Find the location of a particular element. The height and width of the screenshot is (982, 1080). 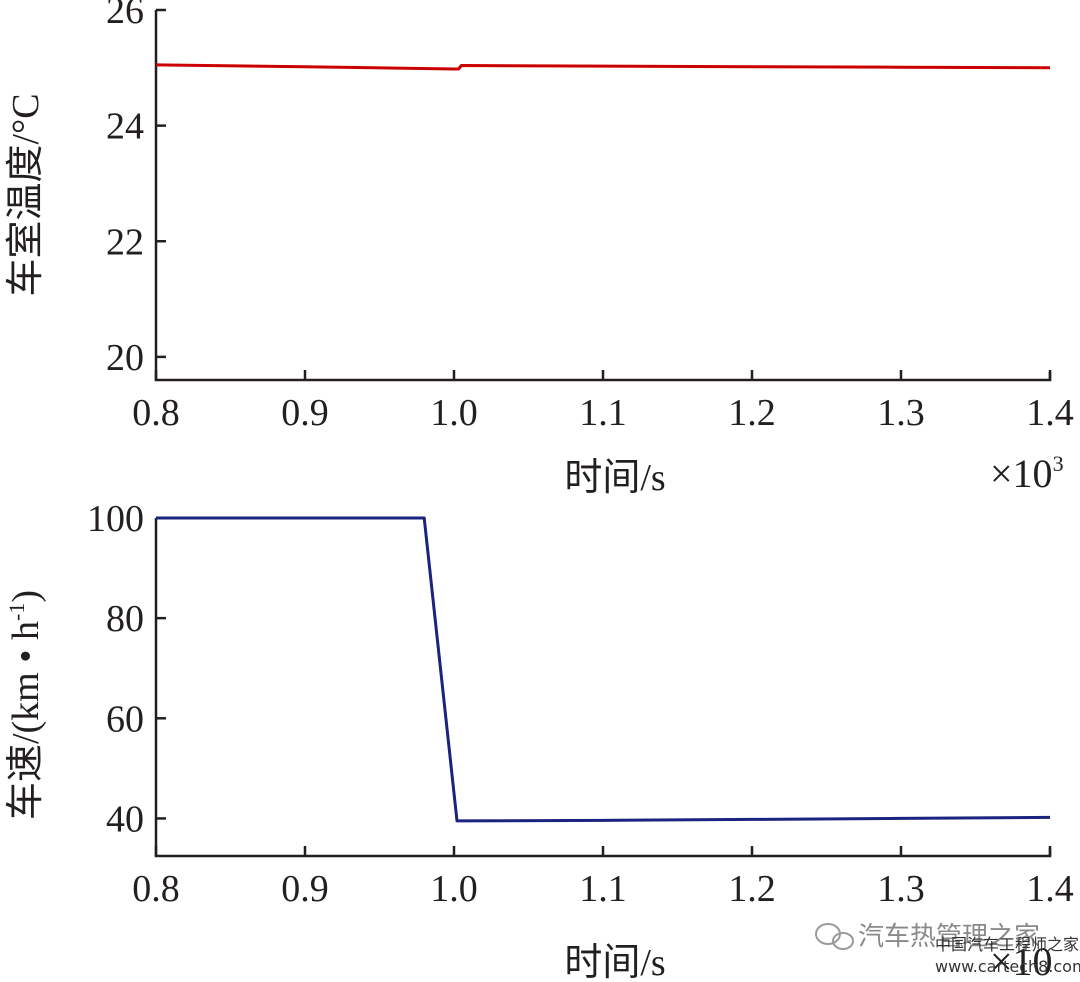

watermark-text: 汽车热管理之家 is located at coordinates (949, 937).